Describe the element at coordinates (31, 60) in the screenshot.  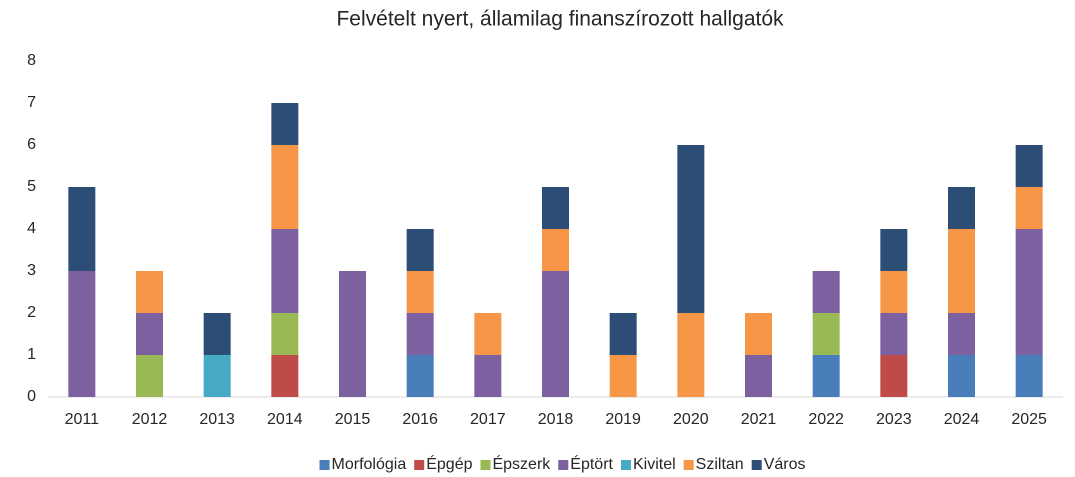
I see `y-tick-label: 8` at that location.